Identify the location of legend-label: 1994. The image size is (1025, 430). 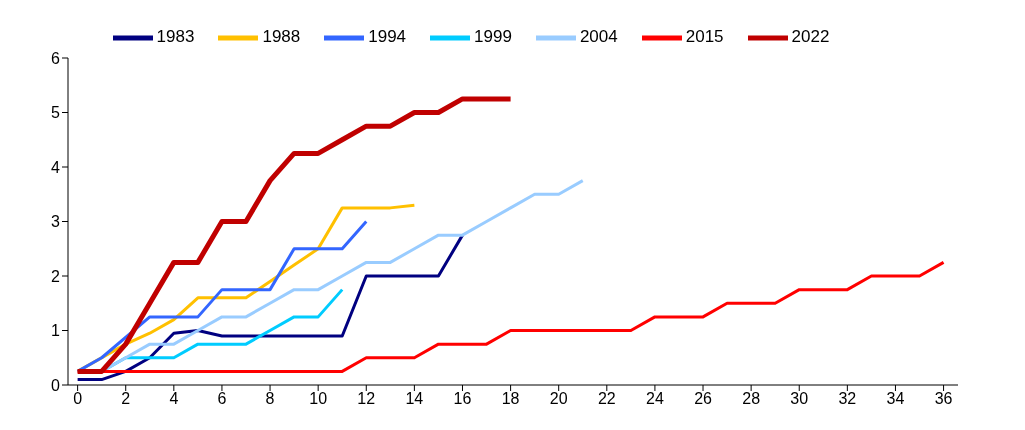
(387, 37).